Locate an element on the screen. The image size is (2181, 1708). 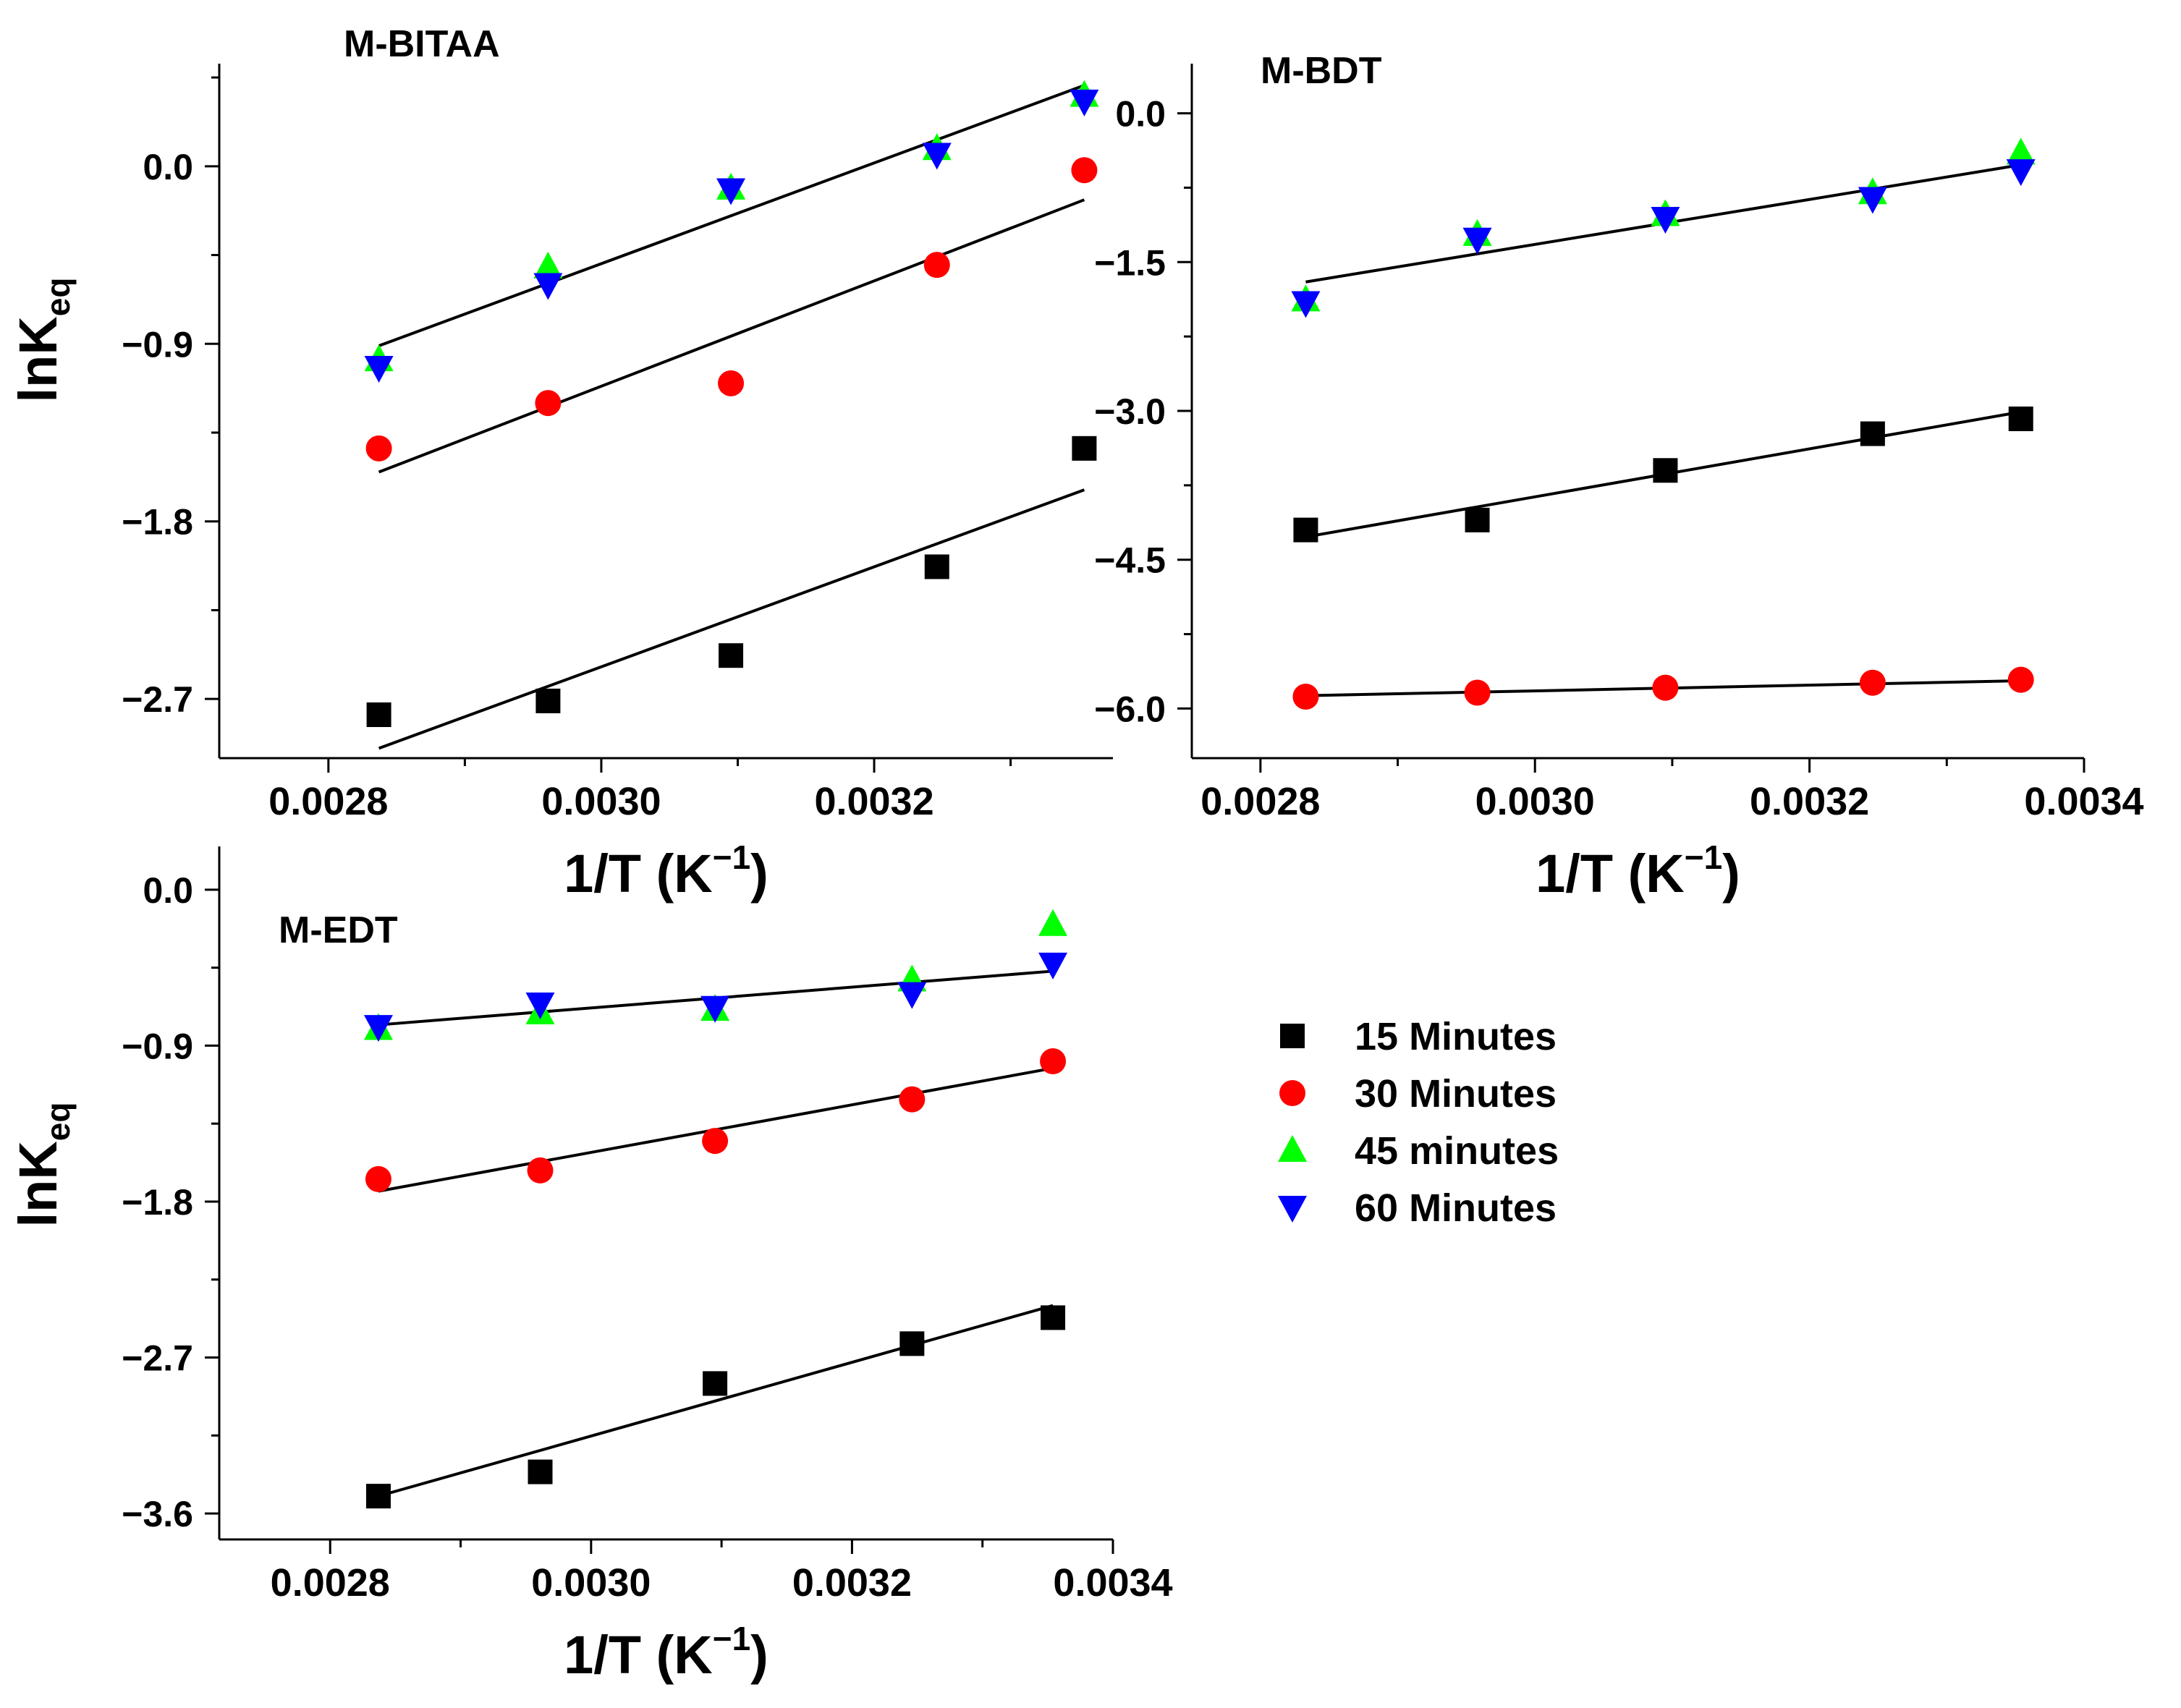
legend-label: 15 Minutes is located at coordinates (1456, 1036).